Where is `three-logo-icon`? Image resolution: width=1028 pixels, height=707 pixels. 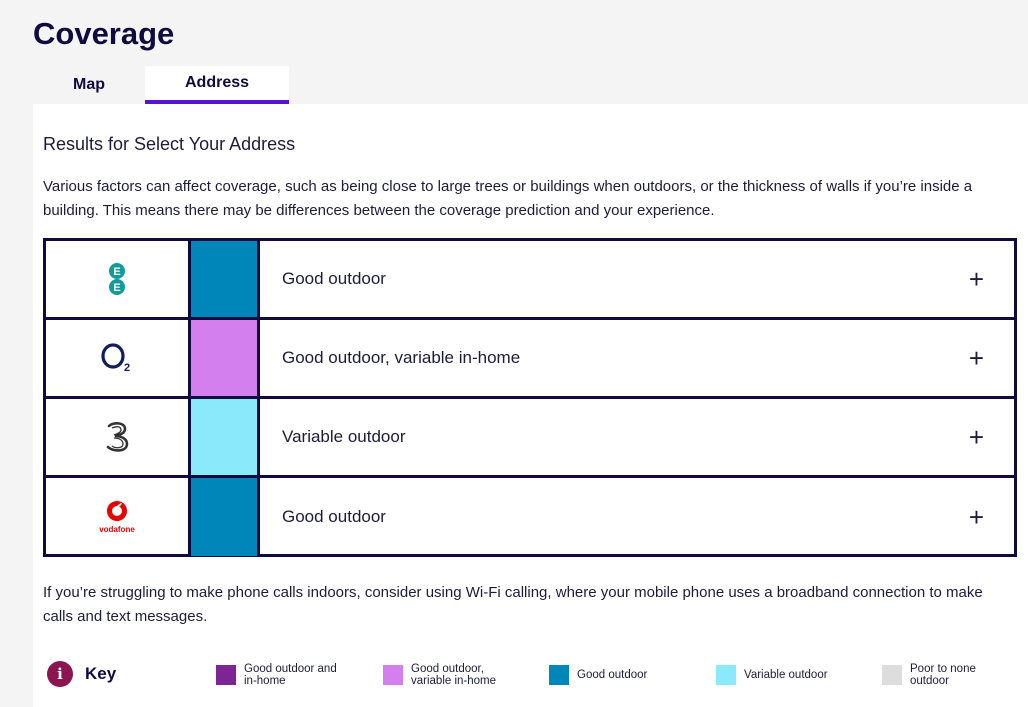 three-logo-icon is located at coordinates (117, 437).